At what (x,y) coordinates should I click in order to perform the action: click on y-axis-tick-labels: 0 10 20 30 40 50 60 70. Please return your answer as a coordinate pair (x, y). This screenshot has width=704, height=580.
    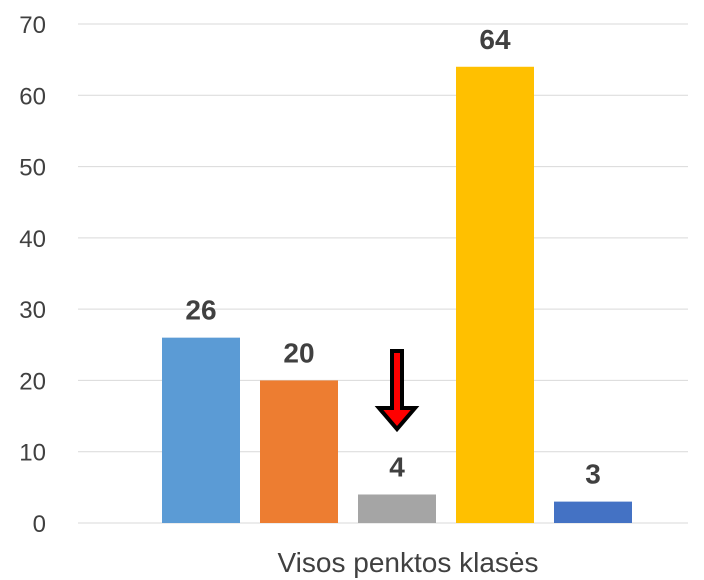
    Looking at the image, I should click on (32, 275).